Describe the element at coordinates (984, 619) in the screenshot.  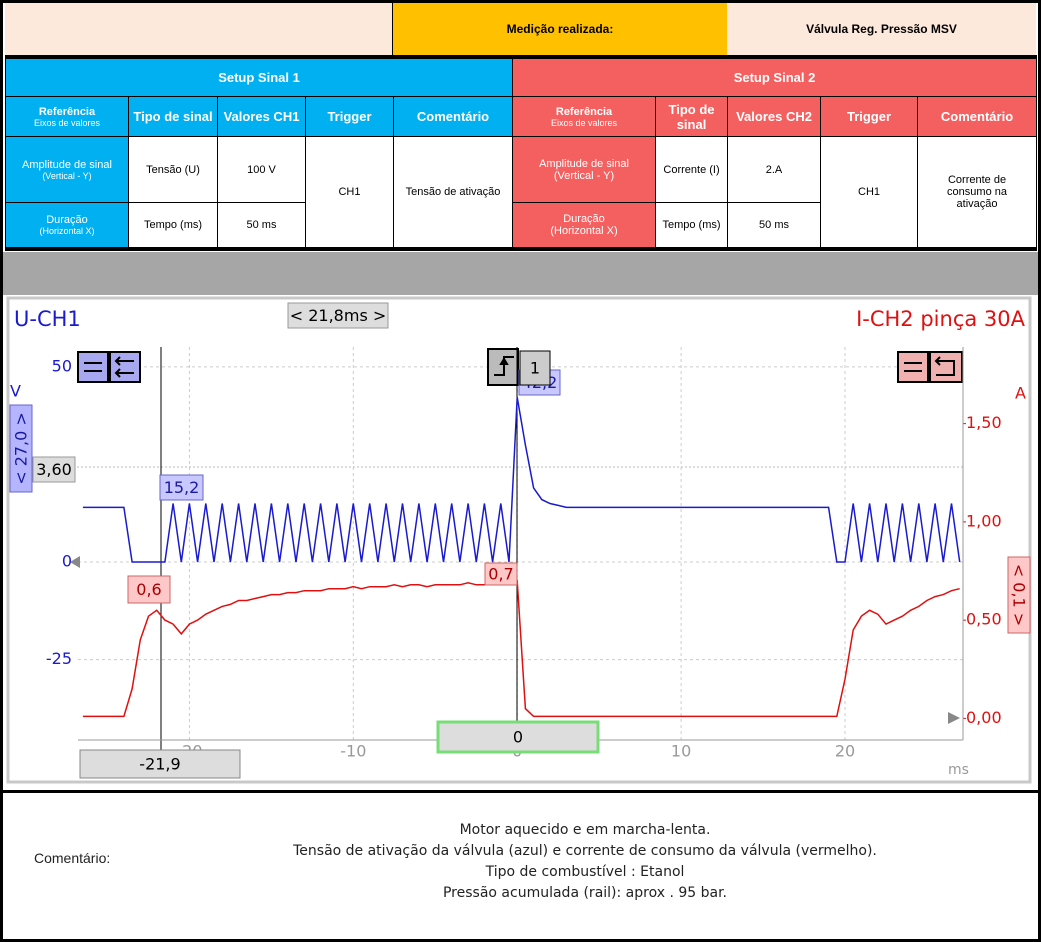
I see `y2-tick-label: 0,50` at that location.